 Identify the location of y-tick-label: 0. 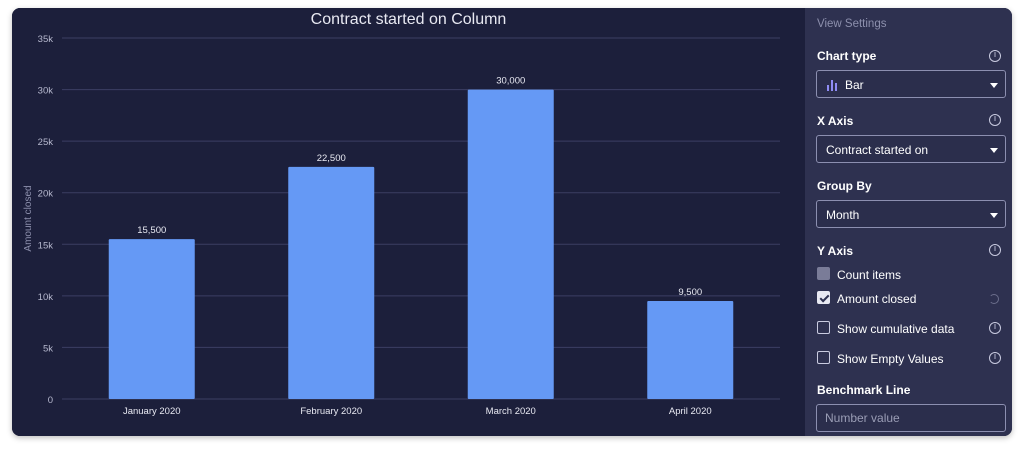
(50, 400).